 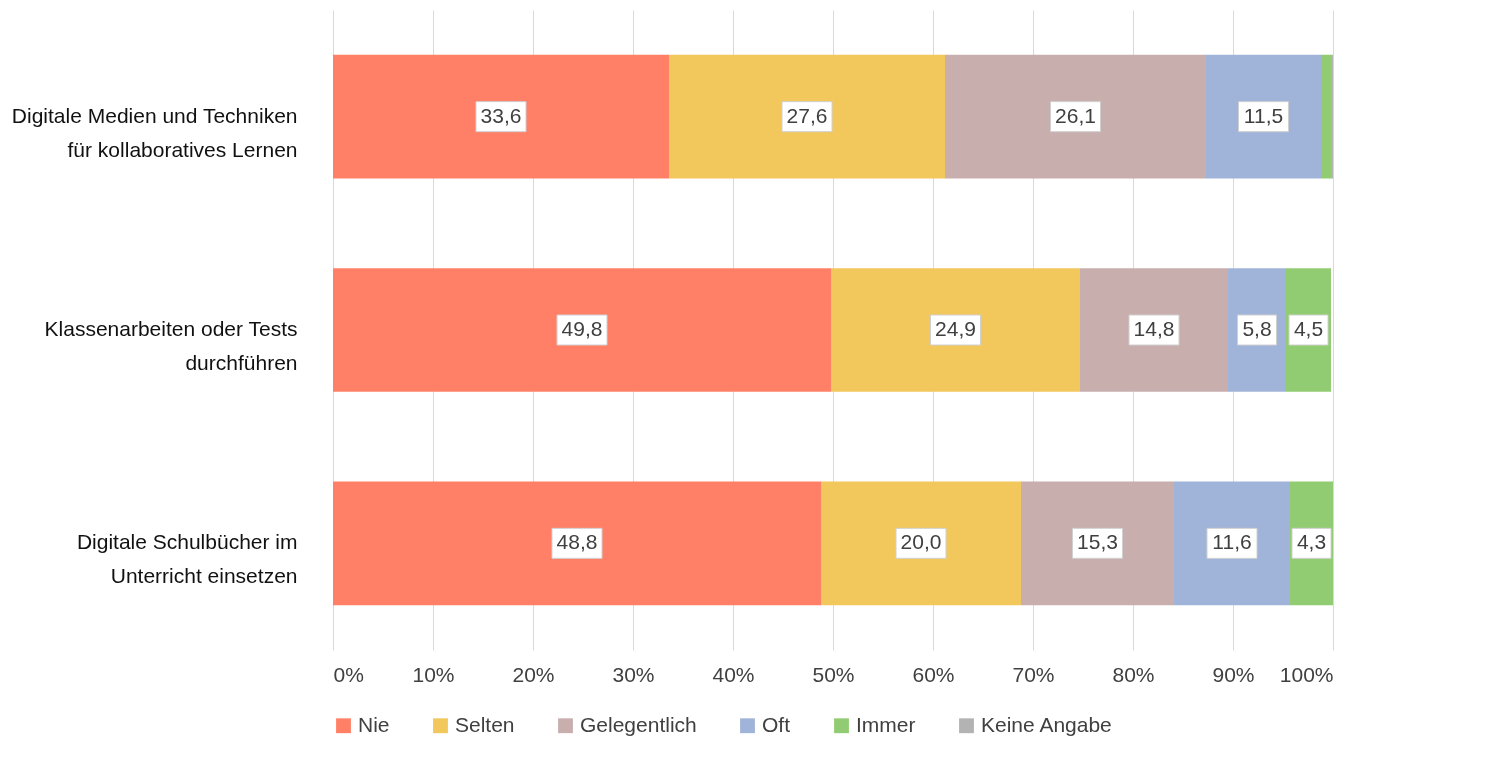 I want to click on data-label: 11,6, so click(x=1232, y=542).